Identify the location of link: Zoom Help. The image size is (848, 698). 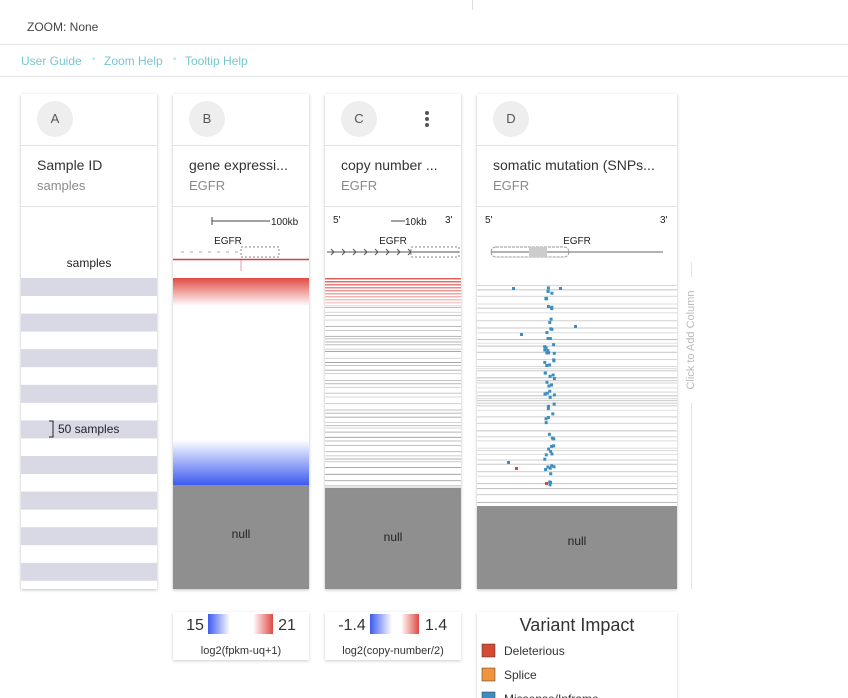
(133, 61).